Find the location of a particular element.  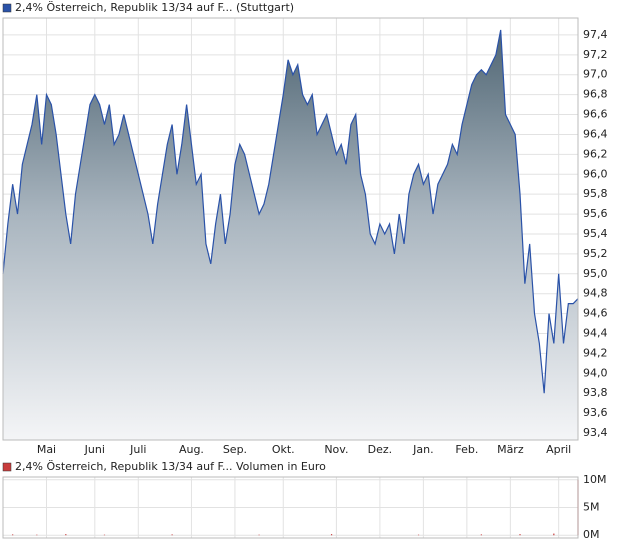

x-tick-label: Mai is located at coordinates (46, 449).